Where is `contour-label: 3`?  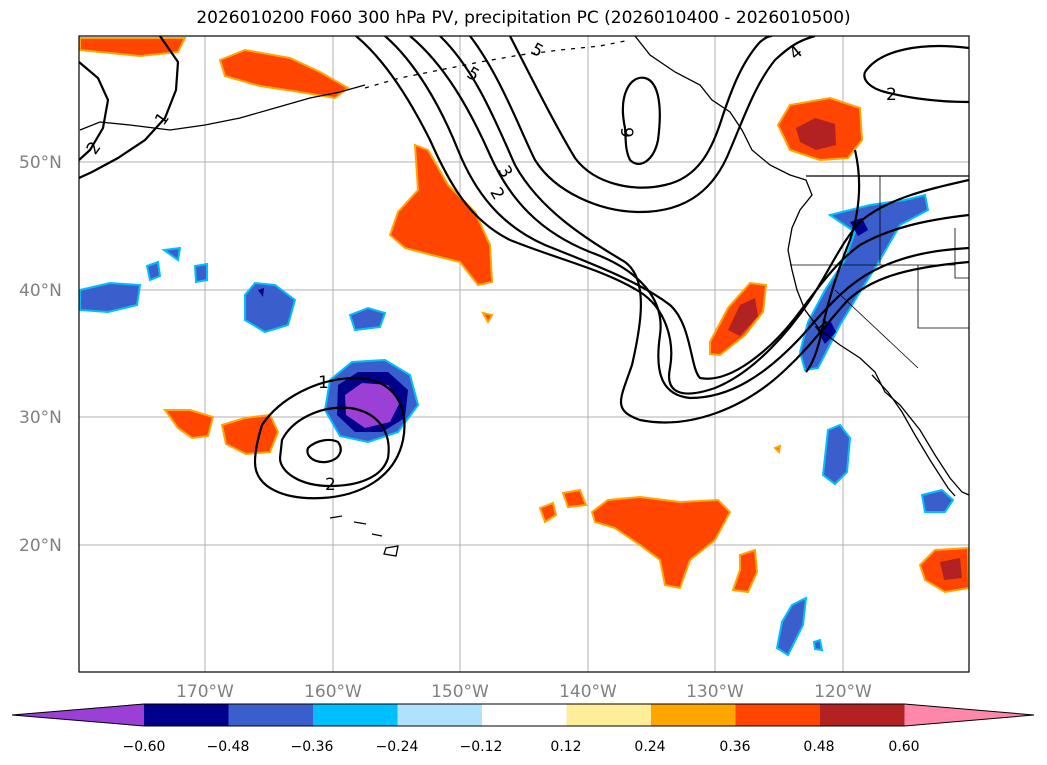
contour-label: 3 is located at coordinates (504, 171).